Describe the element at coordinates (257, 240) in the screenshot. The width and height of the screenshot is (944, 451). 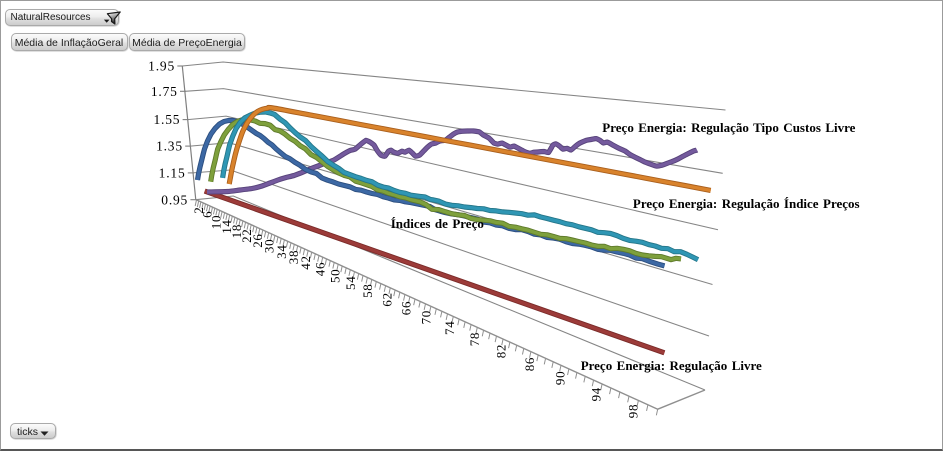
I see `svg-text: 26` at that location.